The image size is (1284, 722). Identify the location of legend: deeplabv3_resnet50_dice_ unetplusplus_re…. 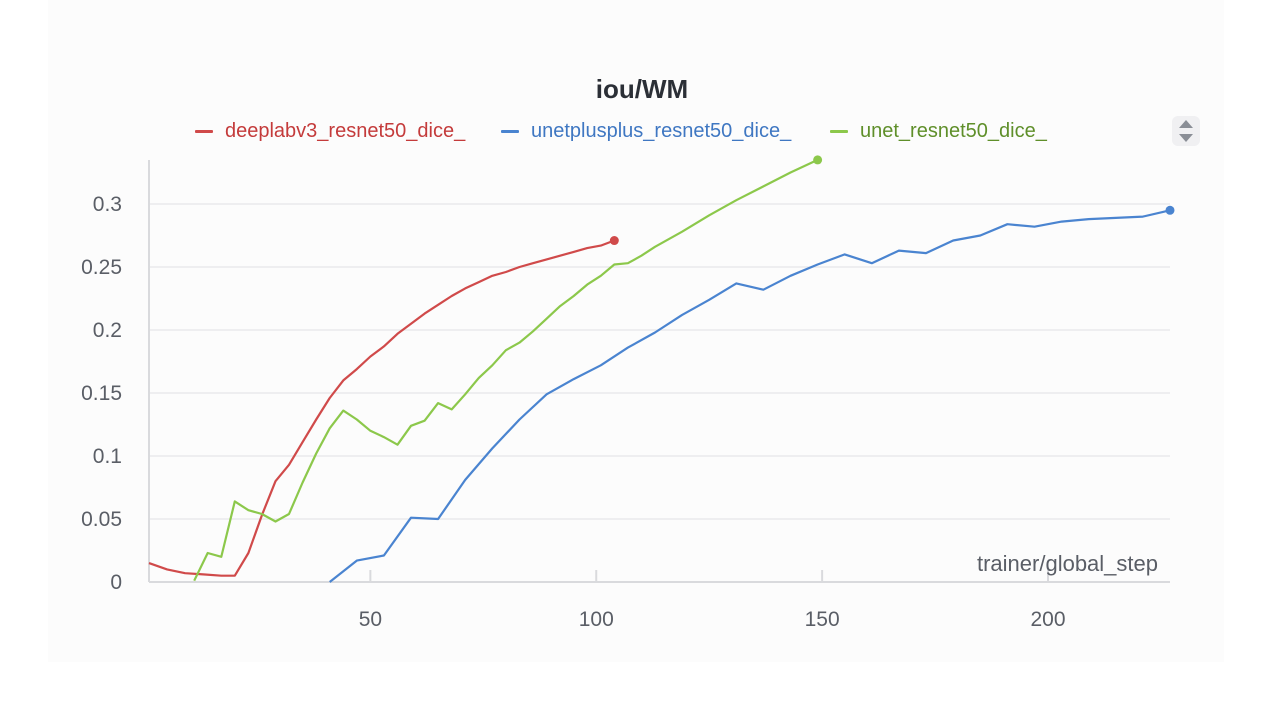
(642, 131).